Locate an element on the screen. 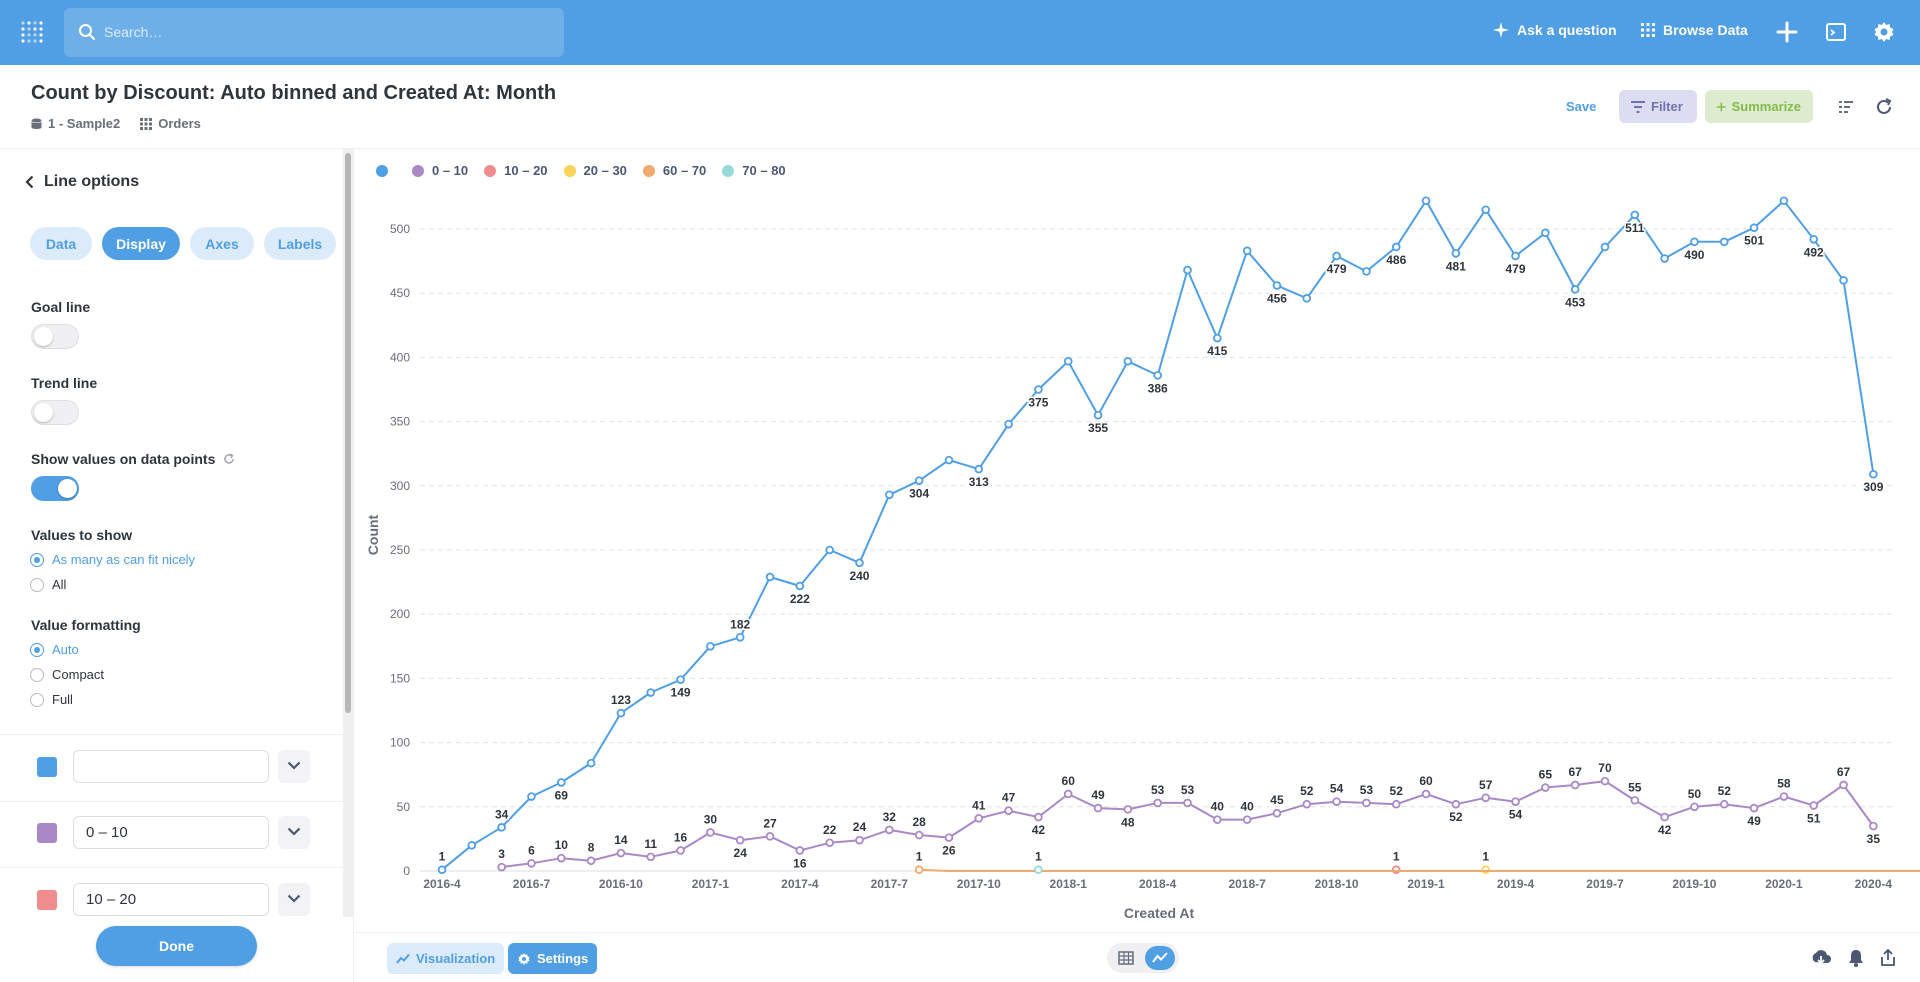 Image resolution: width=1920 pixels, height=982 pixels. trend-line-toggle is located at coordinates (55, 412).